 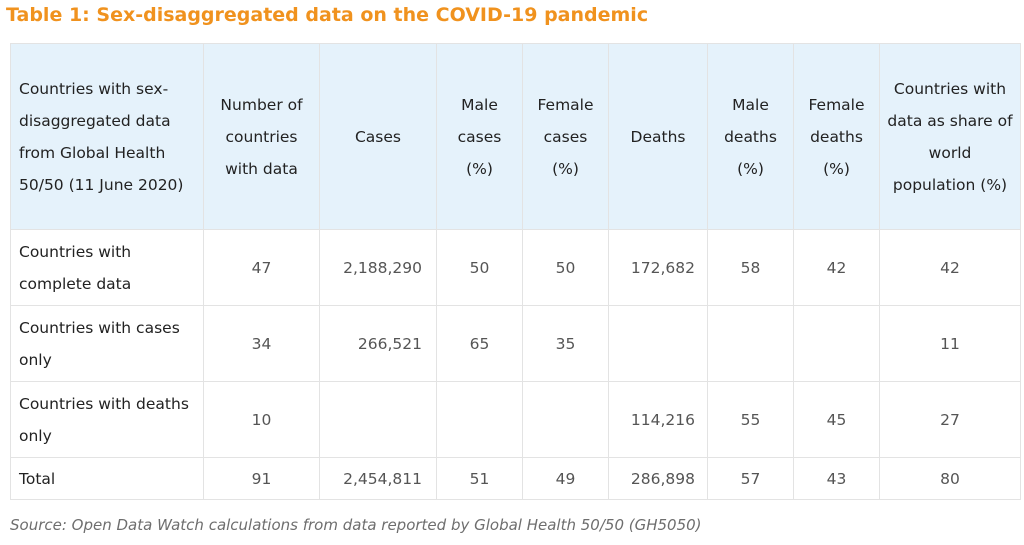 I want to click on cell-male-cases: 50, so click(x=479, y=267).